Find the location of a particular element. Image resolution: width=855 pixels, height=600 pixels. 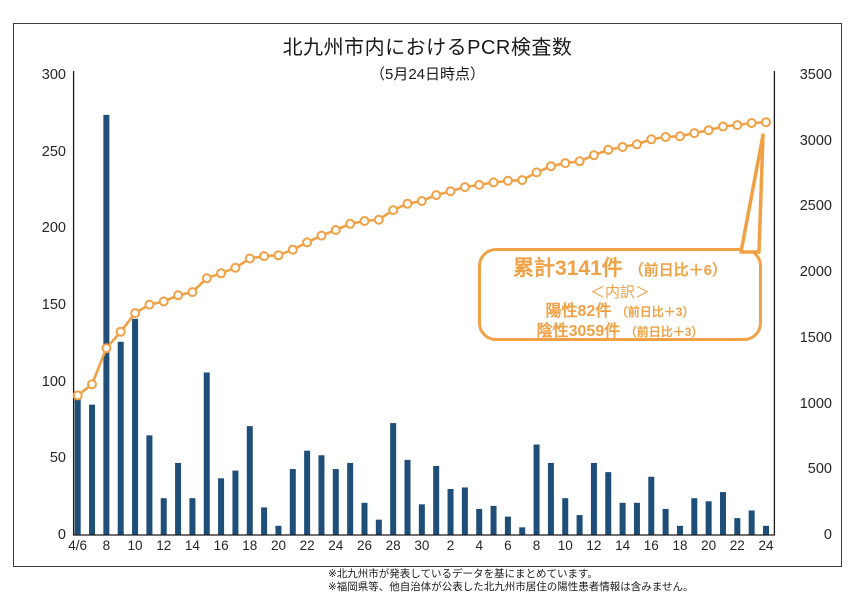

right-axis-tick-labels: 0 500 1000 1500 2000 2500 3000 3500 is located at coordinates (807, 305).